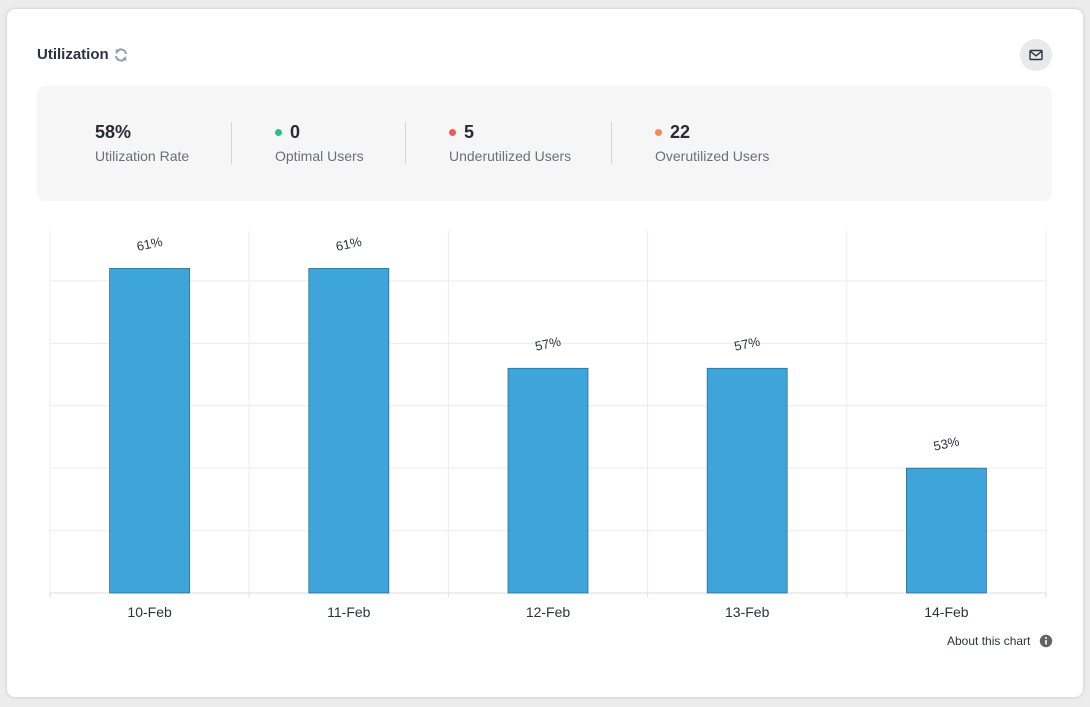  Describe the element at coordinates (712, 132) in the screenshot. I see `stat-value: 22` at that location.